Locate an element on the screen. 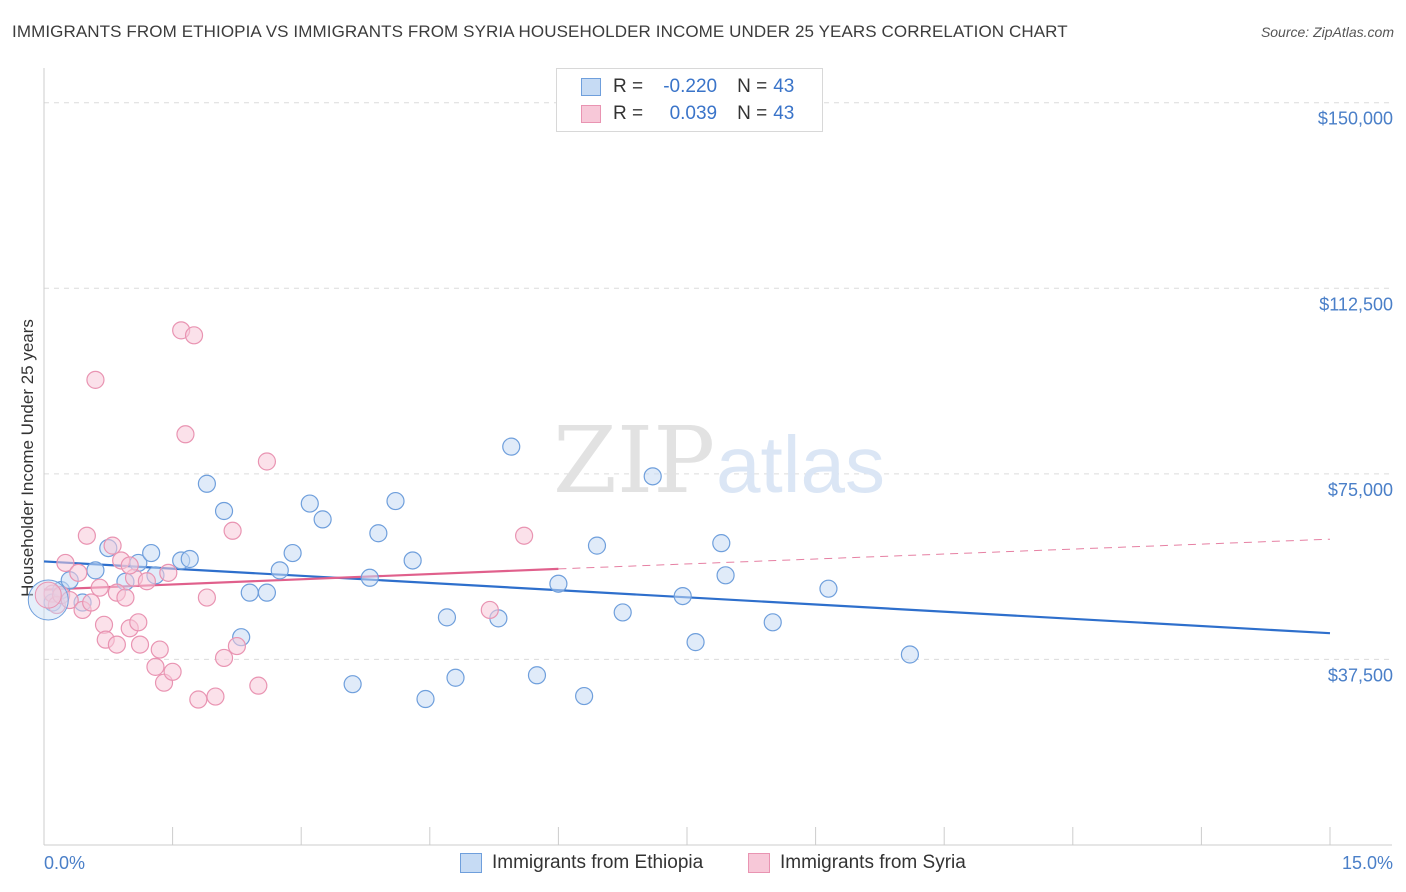 The height and width of the screenshot is (892, 1406). trend-lines is located at coordinates (687, 586).